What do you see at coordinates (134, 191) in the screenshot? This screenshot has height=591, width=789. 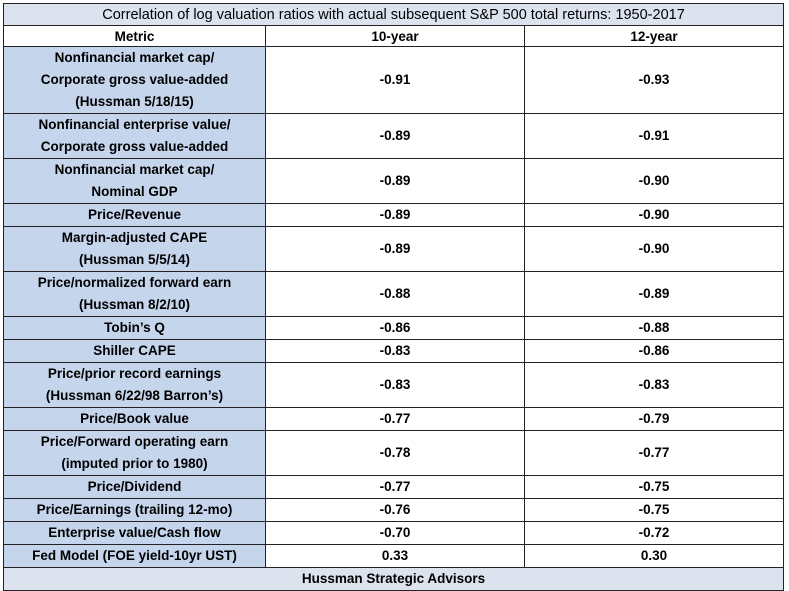 I see `metric-label-line: Nominal GDP` at bounding box center [134, 191].